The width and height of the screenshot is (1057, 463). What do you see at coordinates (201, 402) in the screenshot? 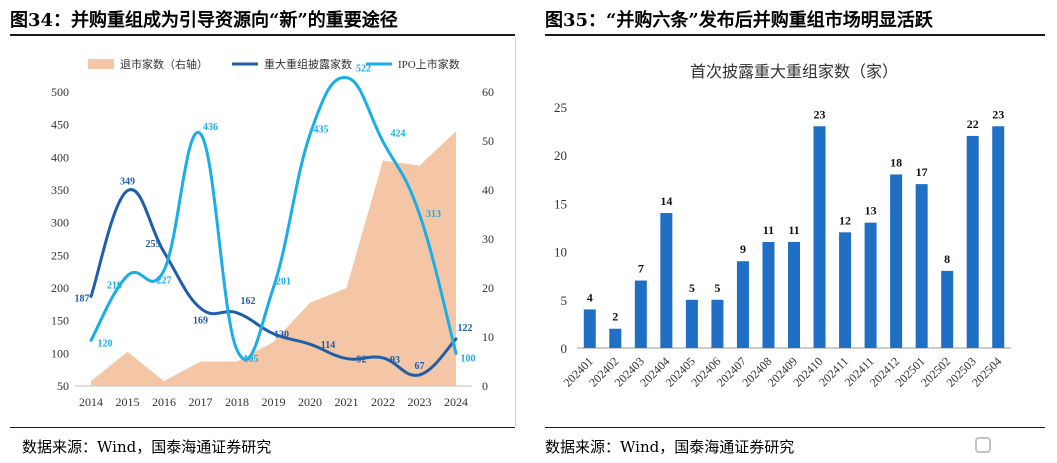
I see `x-tick-label: 2017` at bounding box center [201, 402].